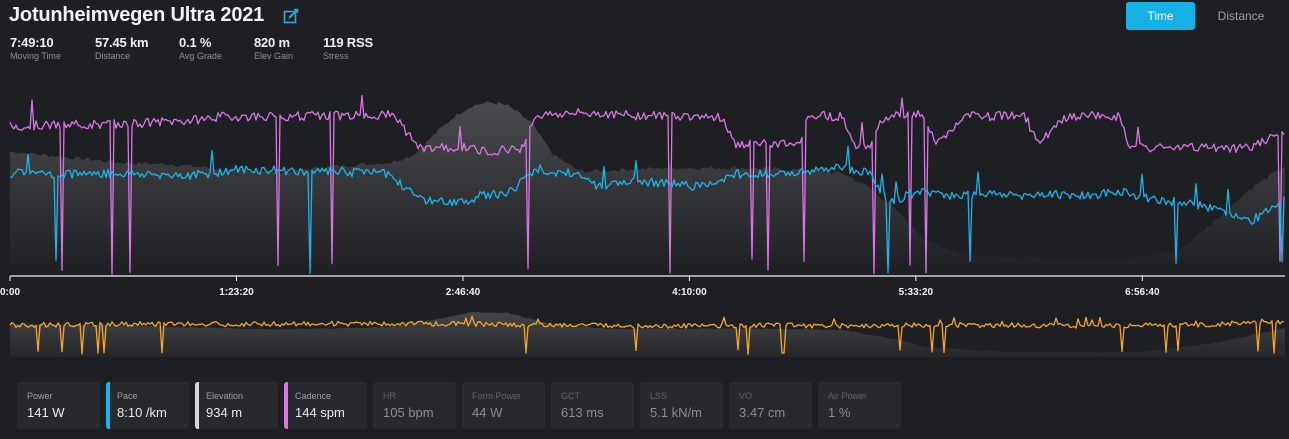 This screenshot has width=1289, height=439. I want to click on x-tick-label: 0:00, so click(10, 292).